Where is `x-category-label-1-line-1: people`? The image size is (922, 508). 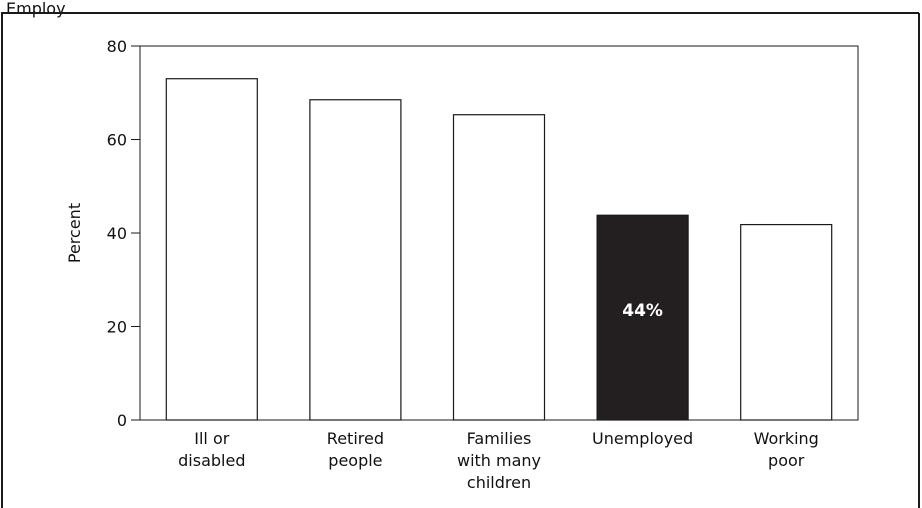
x-category-label-1-line-1: people is located at coordinates (355, 460).